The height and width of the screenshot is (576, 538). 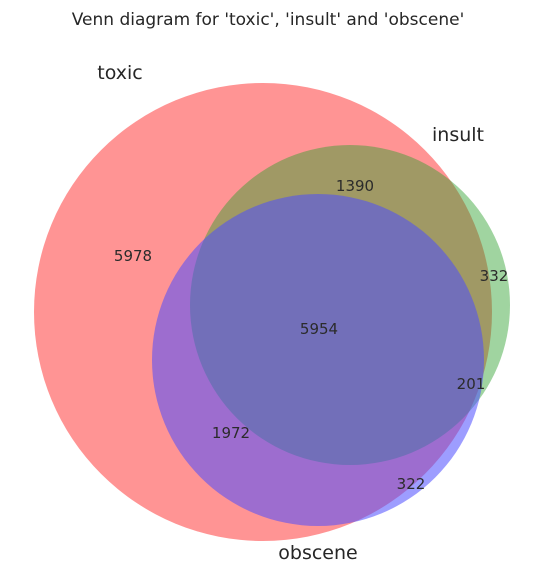 I want to click on region-toxic-insult: 1390, so click(x=355, y=186).